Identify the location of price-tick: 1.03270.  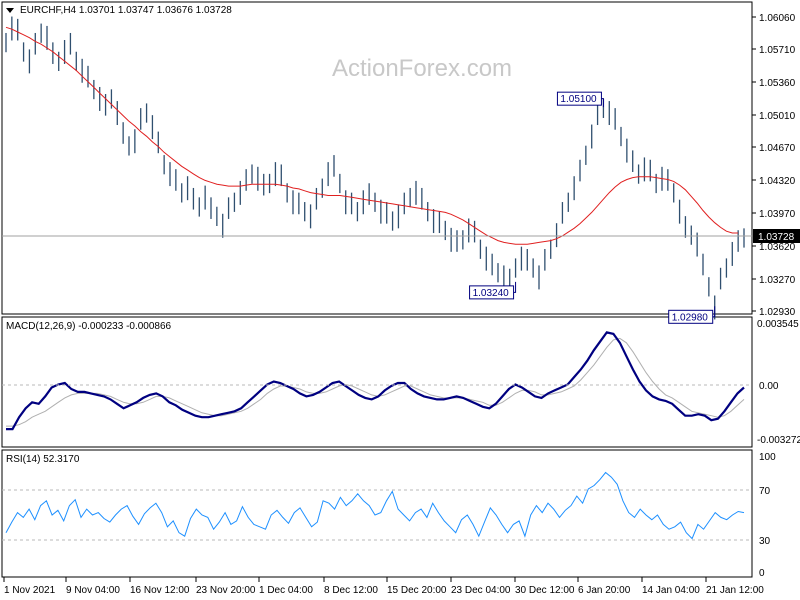
(777, 280).